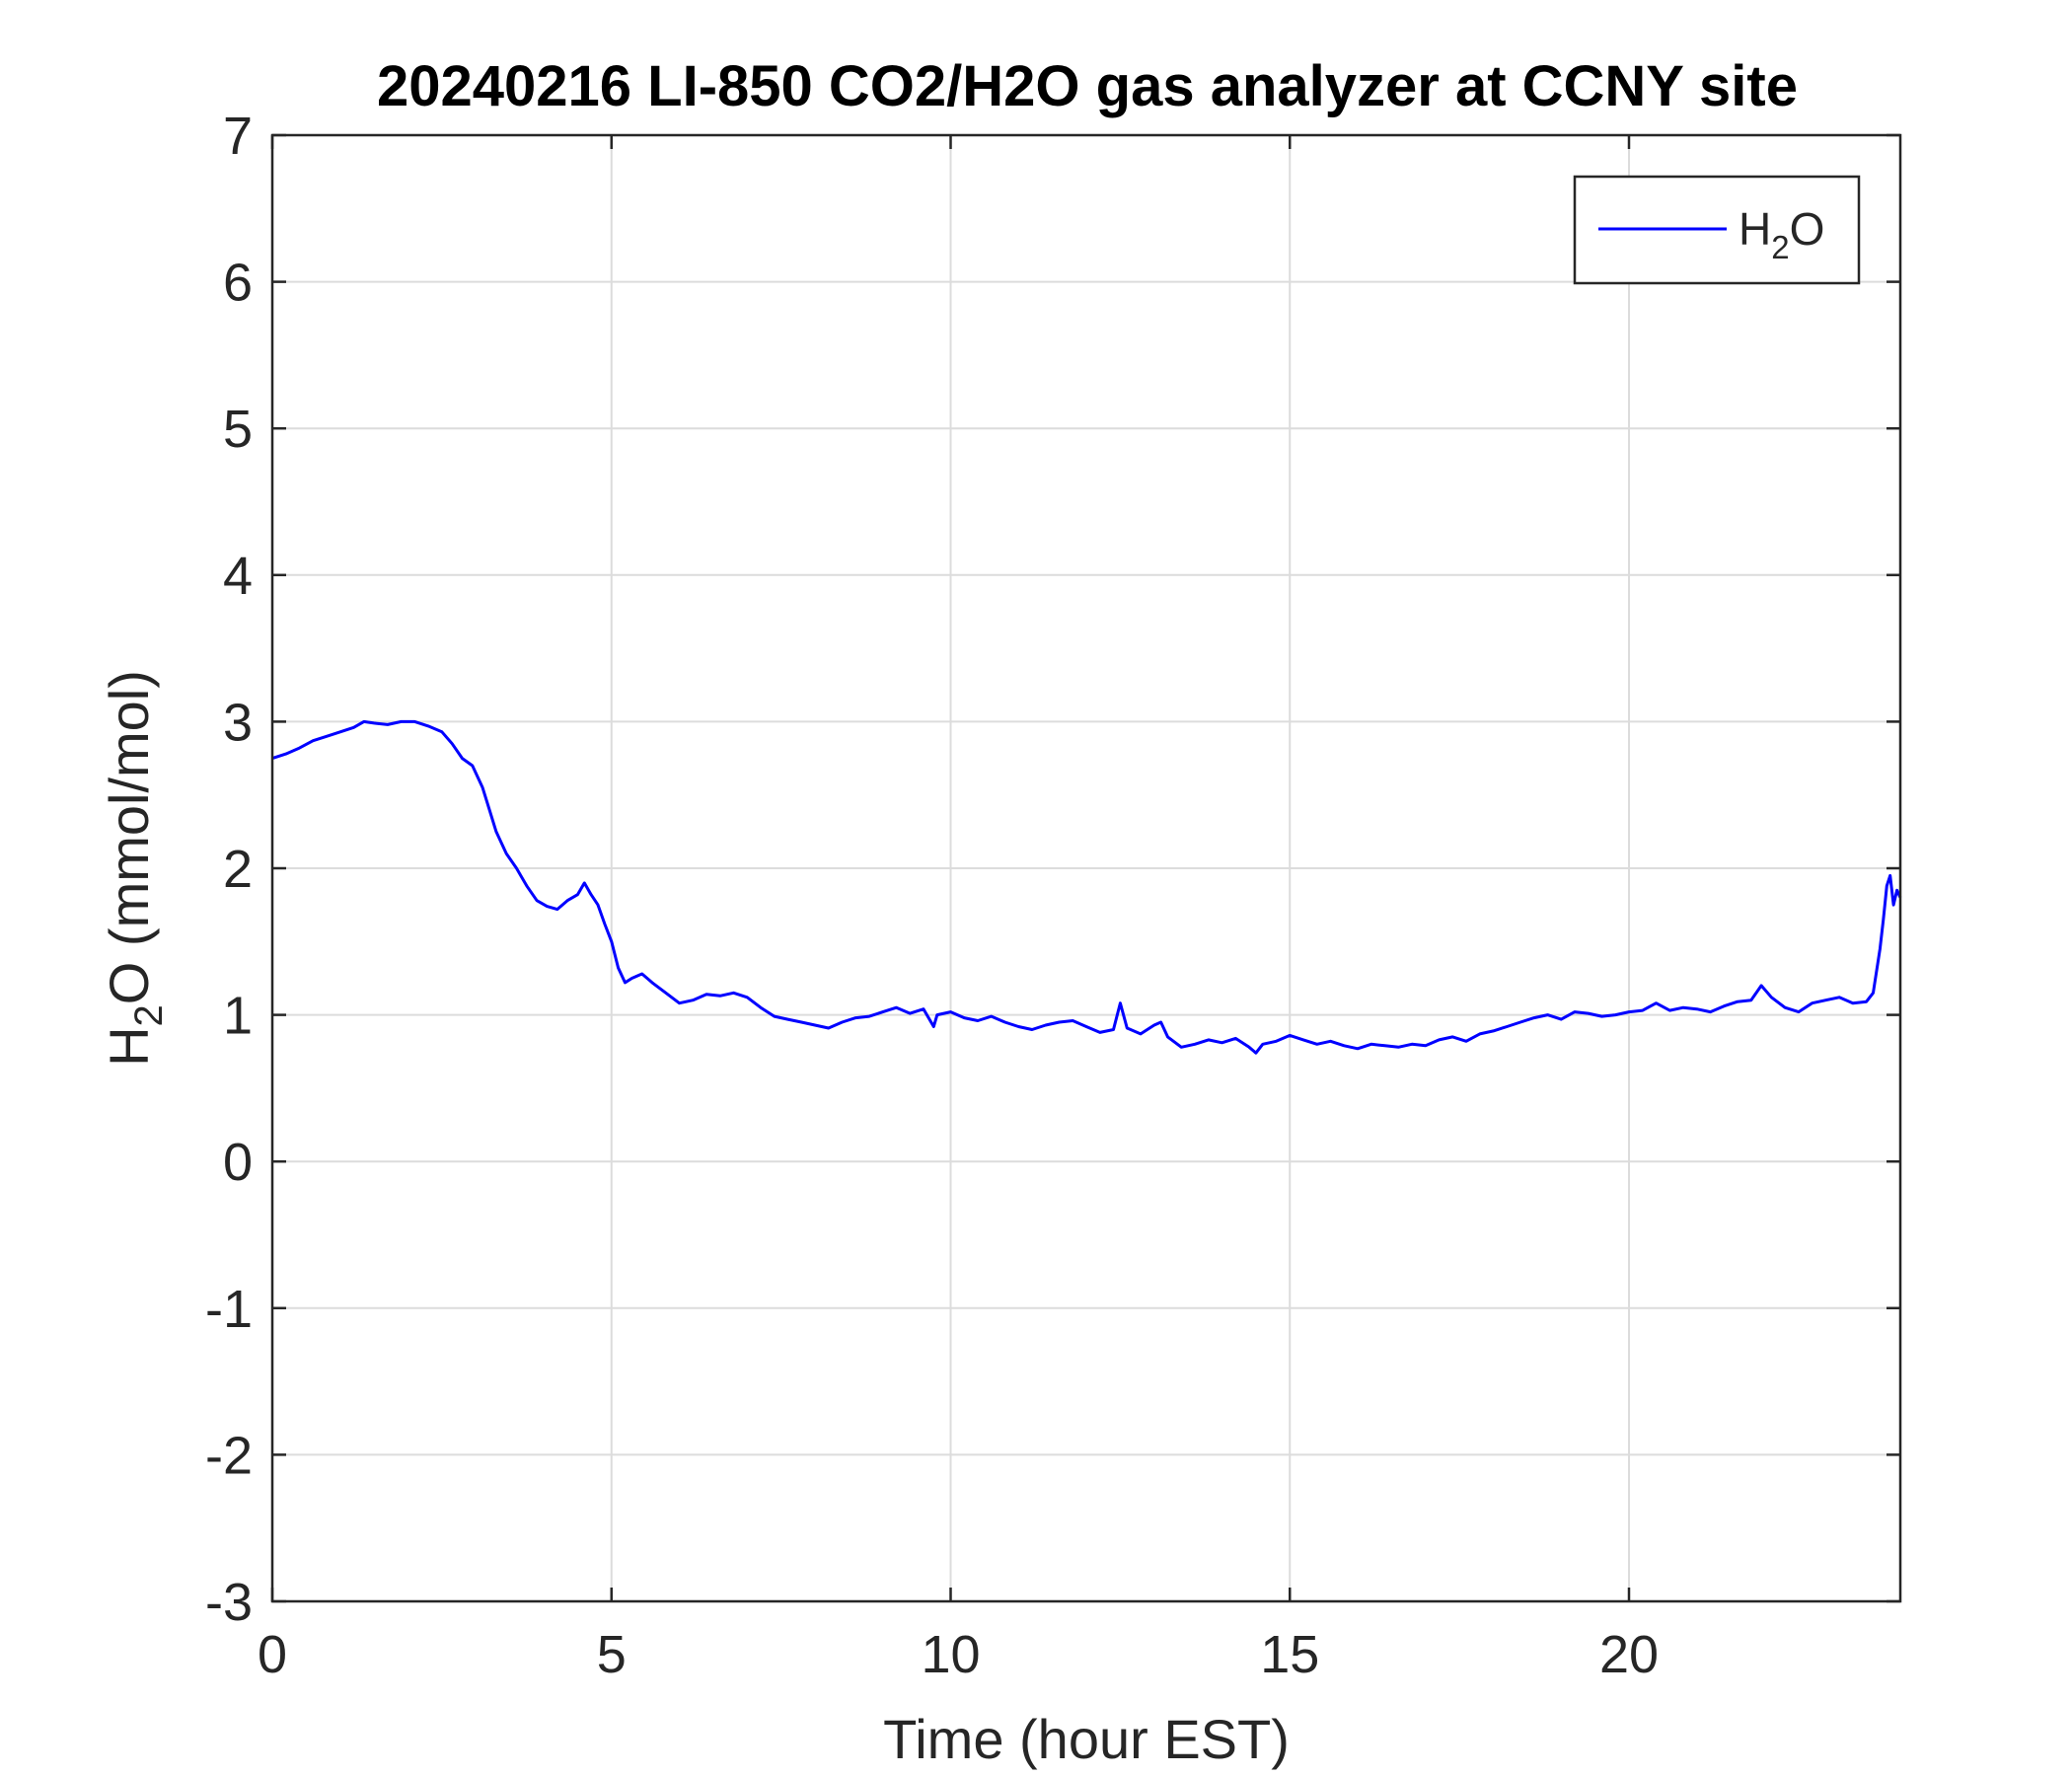 This screenshot has height=1776, width=2072. Describe the element at coordinates (238, 1017) in the screenshot. I see `y-tick-label: 1` at that location.